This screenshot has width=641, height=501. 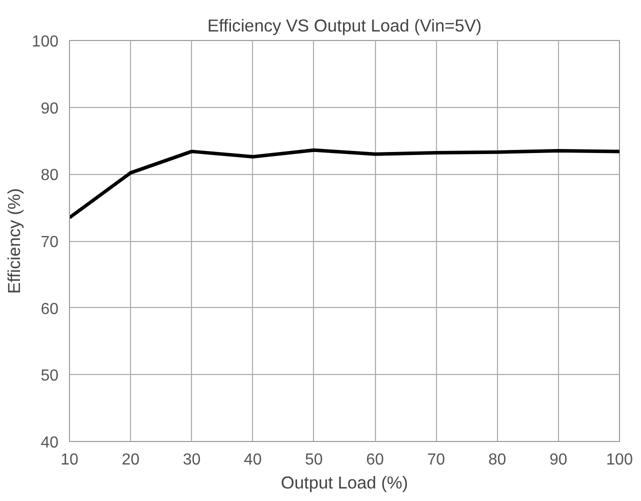 What do you see at coordinates (314, 460) in the screenshot?
I see `x-tick-label: 50` at bounding box center [314, 460].